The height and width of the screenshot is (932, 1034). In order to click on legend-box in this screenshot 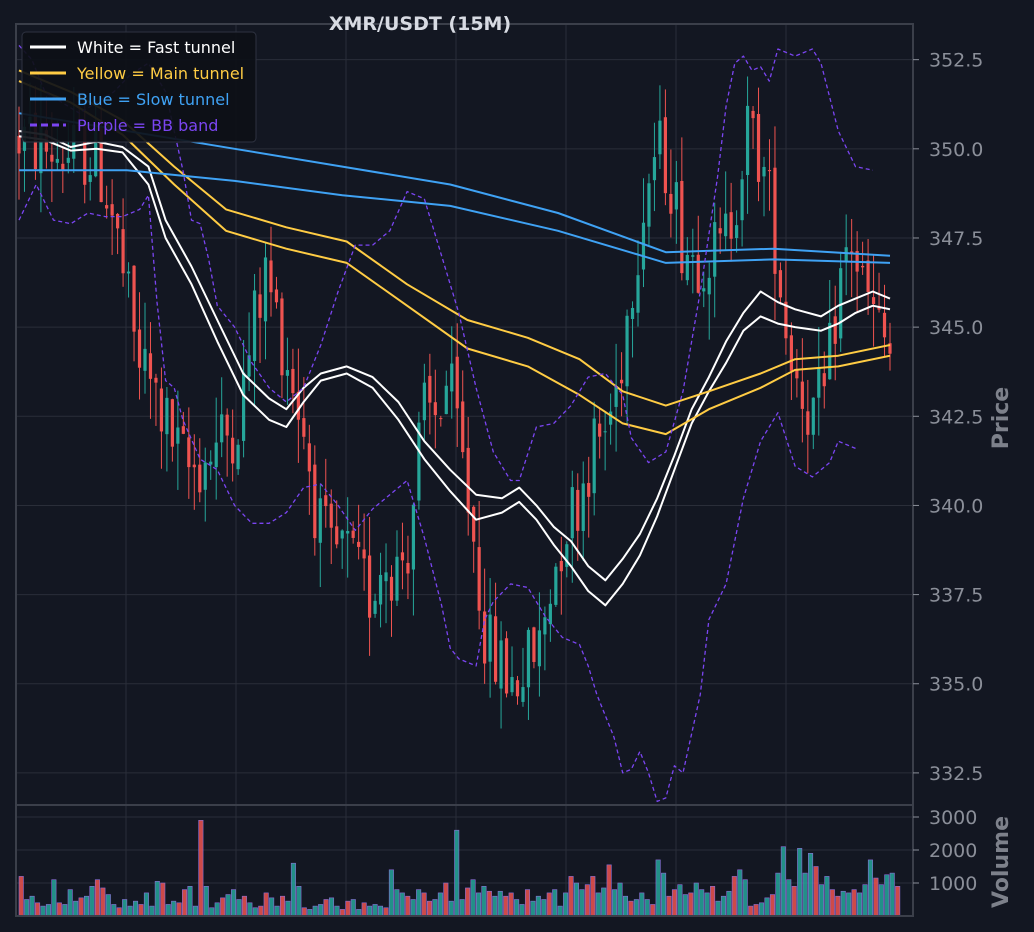, I will do `click(139, 87)`.